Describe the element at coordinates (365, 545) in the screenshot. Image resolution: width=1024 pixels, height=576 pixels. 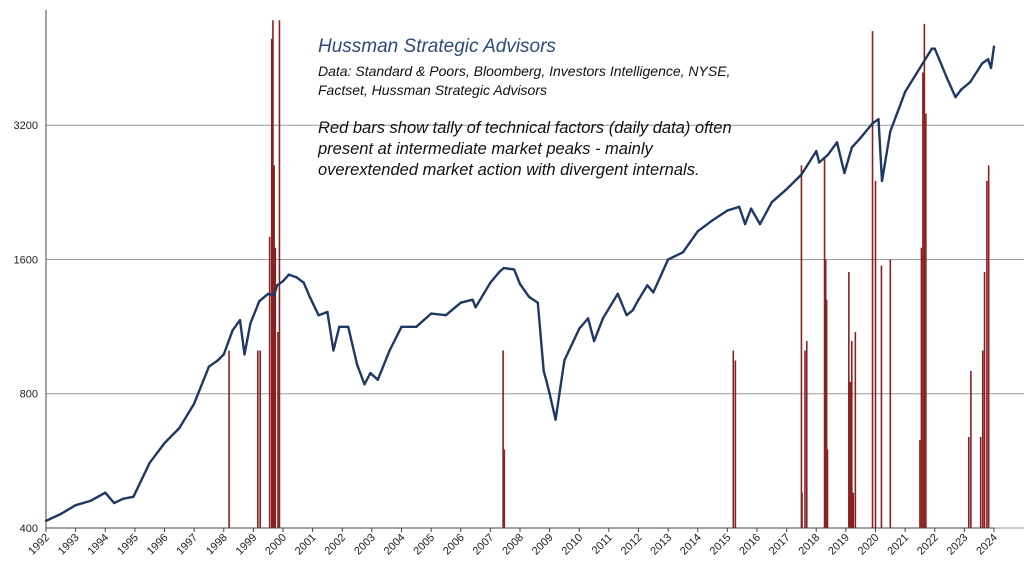
I see `x-tick-label: 2003` at that location.